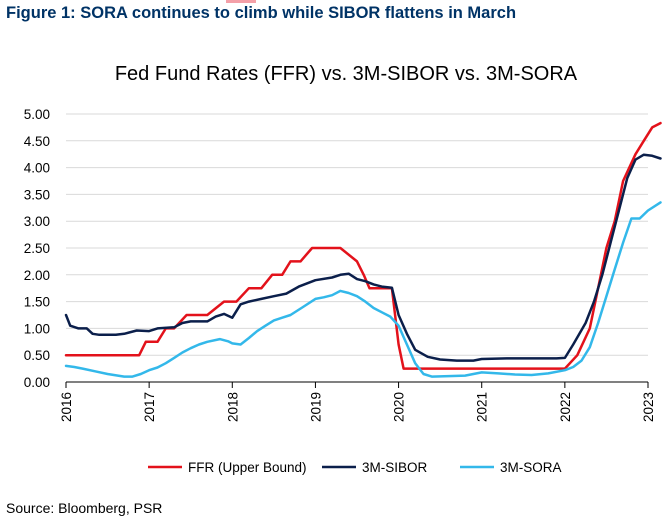  Describe the element at coordinates (66, 407) in the screenshot. I see `x-tick-label: 2016` at that location.